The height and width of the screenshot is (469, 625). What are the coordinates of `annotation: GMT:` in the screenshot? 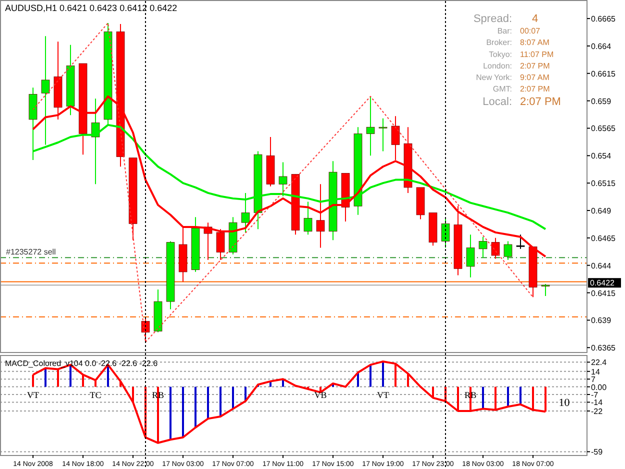 It's located at (502, 89).